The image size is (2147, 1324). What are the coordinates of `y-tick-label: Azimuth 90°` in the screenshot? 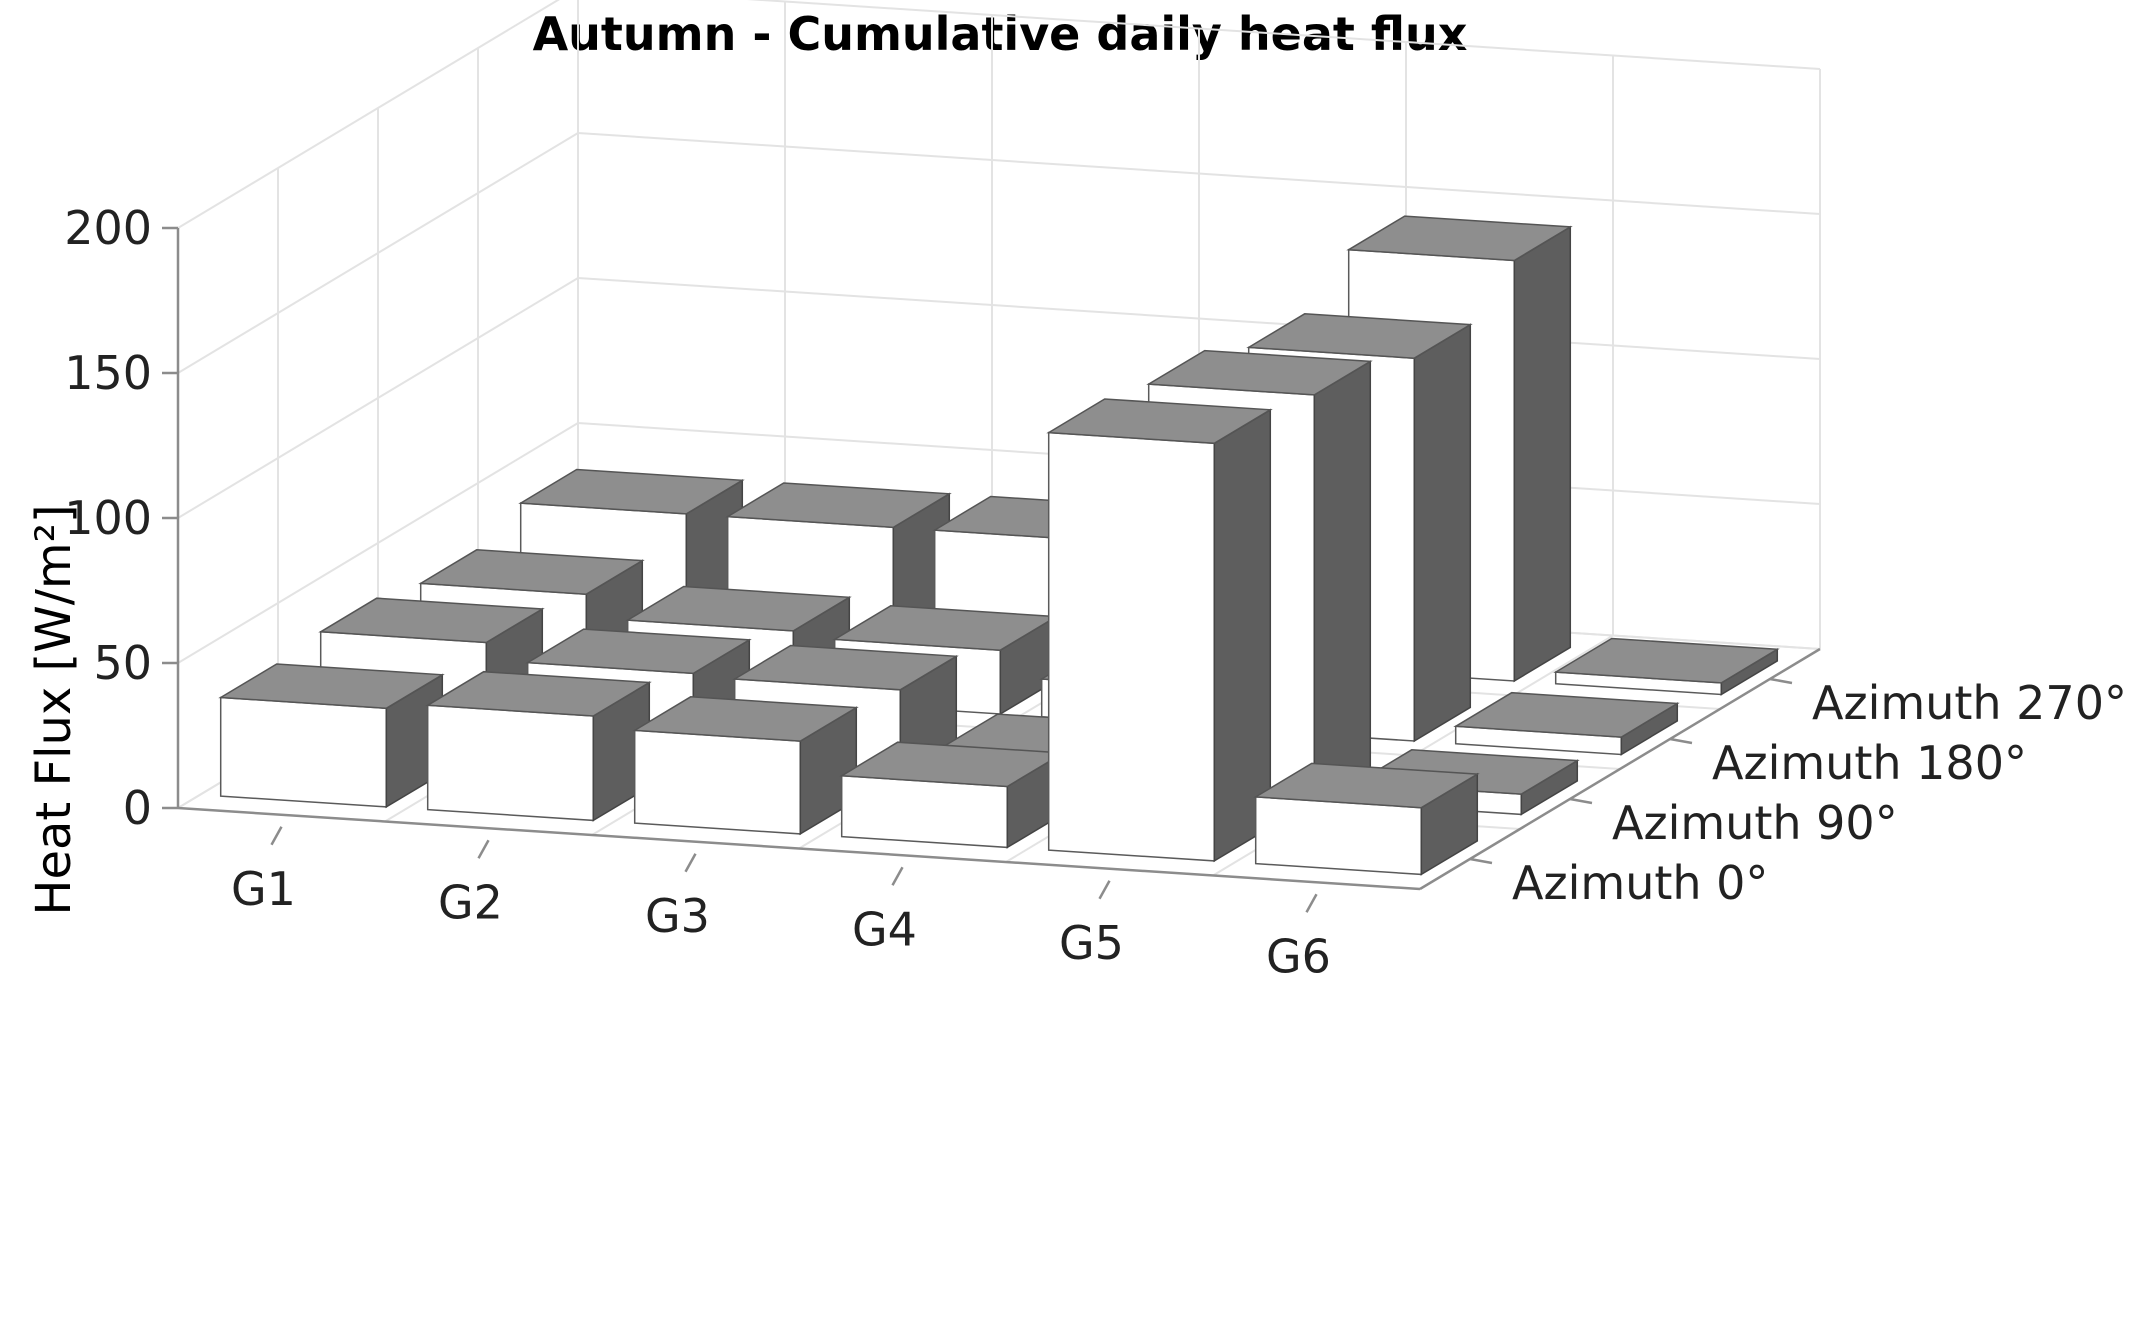 It's located at (1755, 823).